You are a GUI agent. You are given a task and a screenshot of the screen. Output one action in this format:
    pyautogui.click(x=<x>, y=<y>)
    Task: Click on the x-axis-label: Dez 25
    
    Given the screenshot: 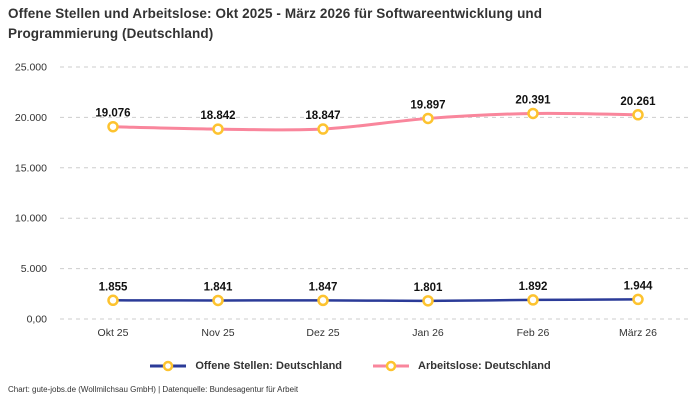 What is the action you would take?
    pyautogui.click(x=322, y=333)
    